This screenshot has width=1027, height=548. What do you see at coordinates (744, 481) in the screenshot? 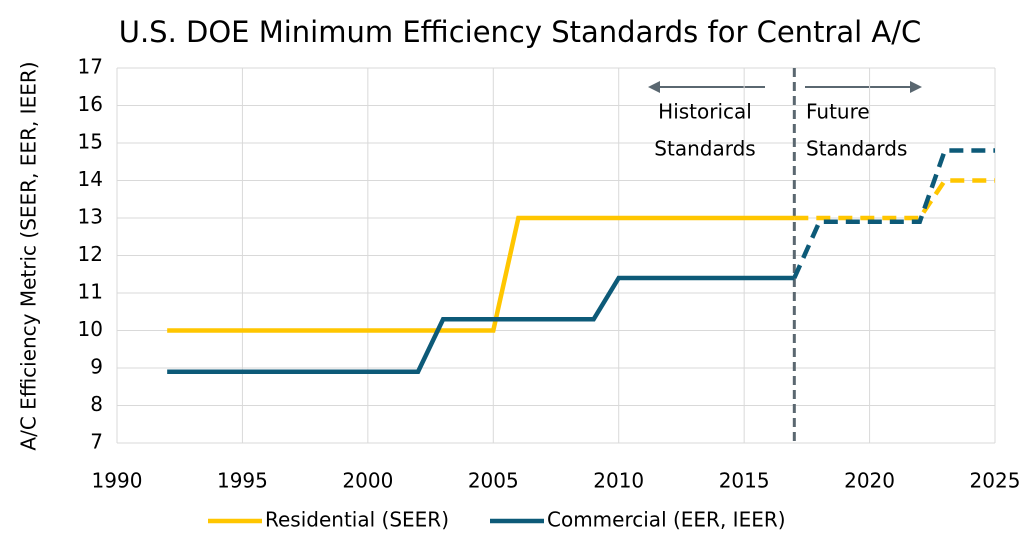
I see `x-tick-label: 2015` at bounding box center [744, 481].